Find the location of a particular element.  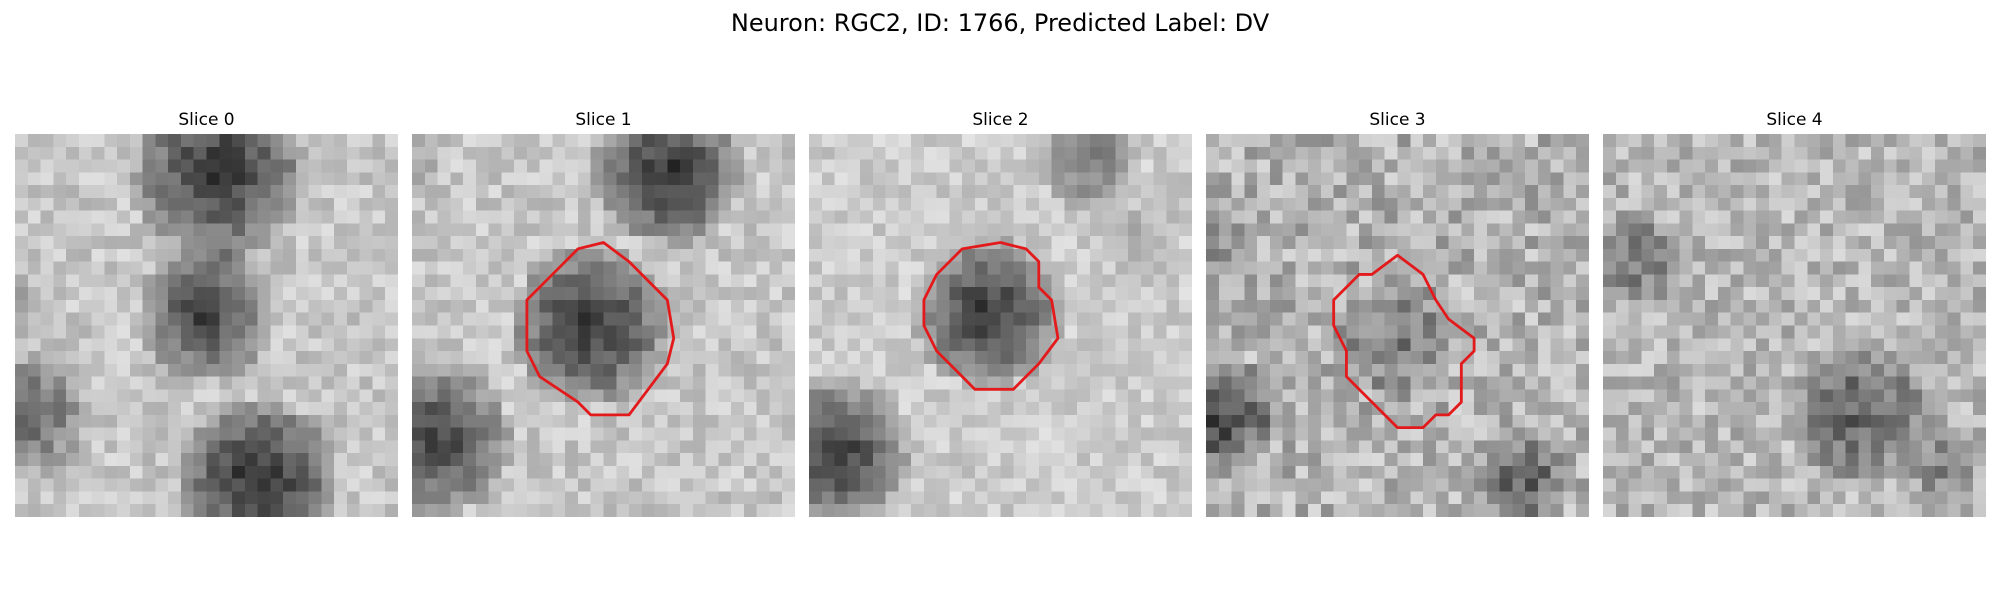

slice-1-pixels is located at coordinates (603, 325).